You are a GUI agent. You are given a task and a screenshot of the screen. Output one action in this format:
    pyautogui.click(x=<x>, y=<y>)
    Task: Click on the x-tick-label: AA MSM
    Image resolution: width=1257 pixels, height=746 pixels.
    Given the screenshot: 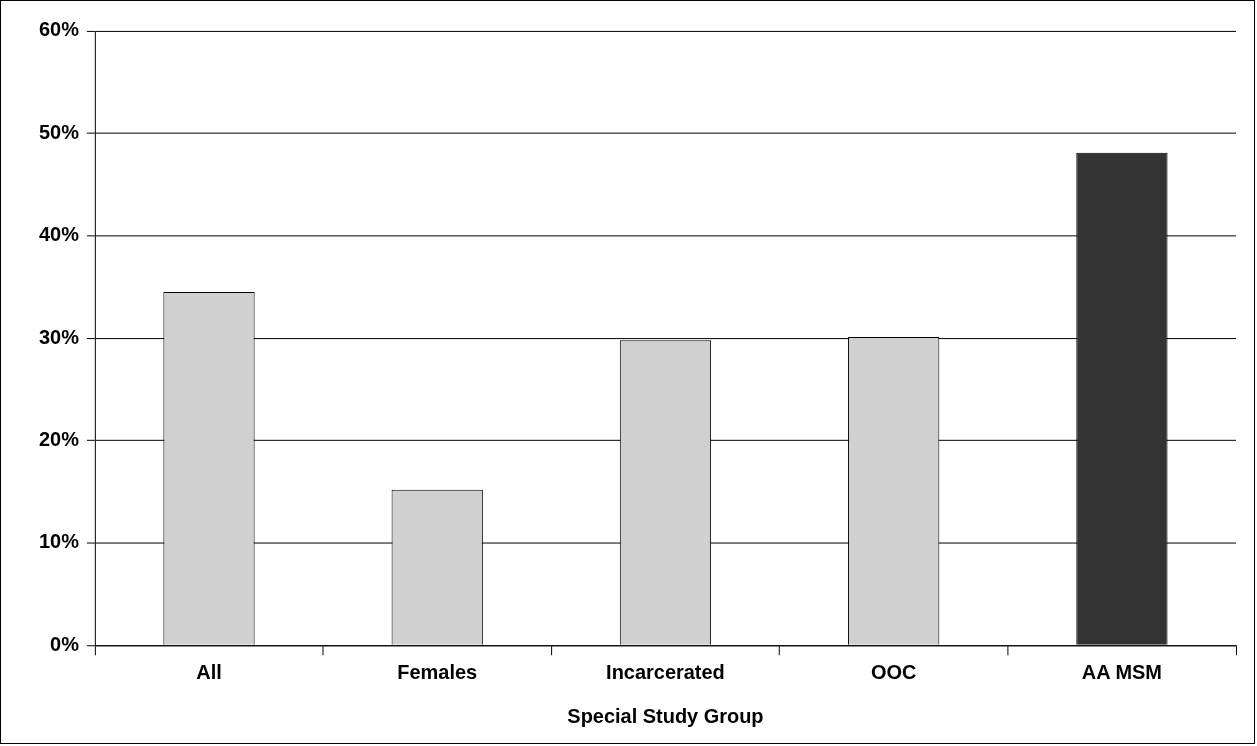 What is the action you would take?
    pyautogui.click(x=1121, y=671)
    